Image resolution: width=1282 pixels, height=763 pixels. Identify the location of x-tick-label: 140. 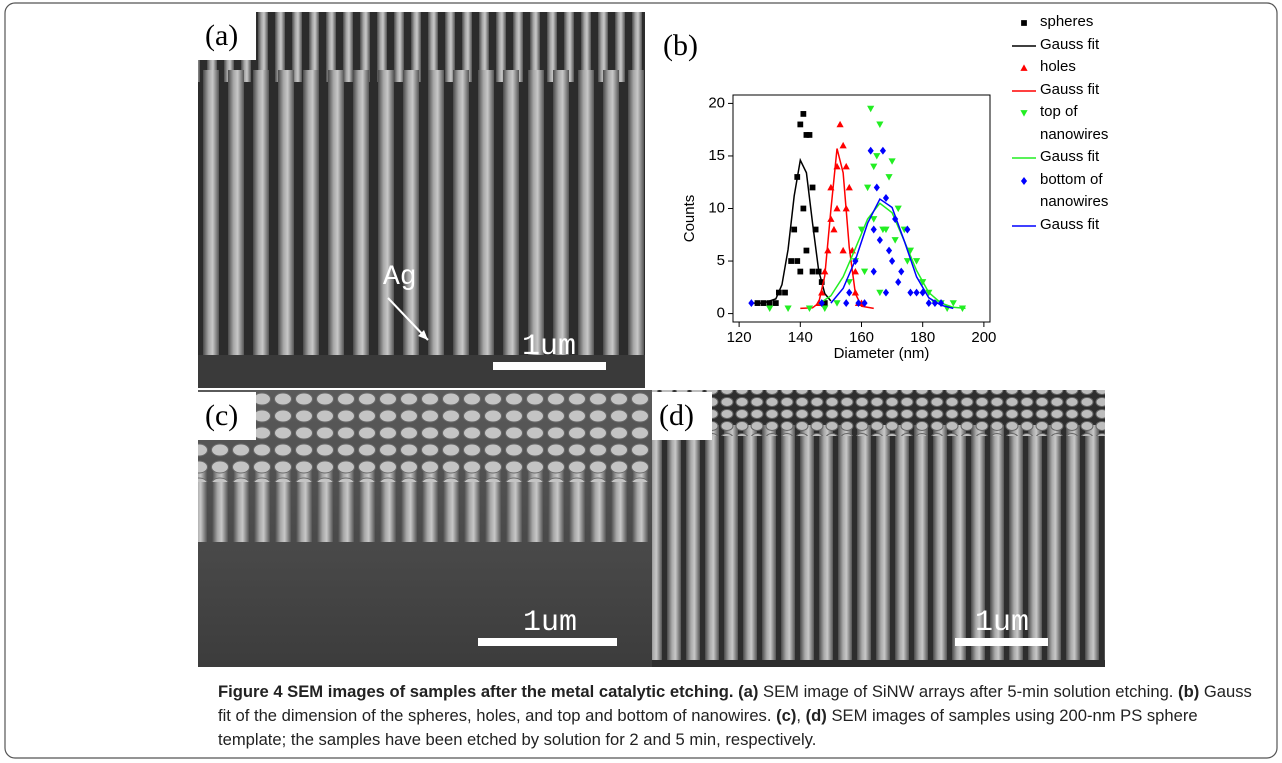
(800, 337).